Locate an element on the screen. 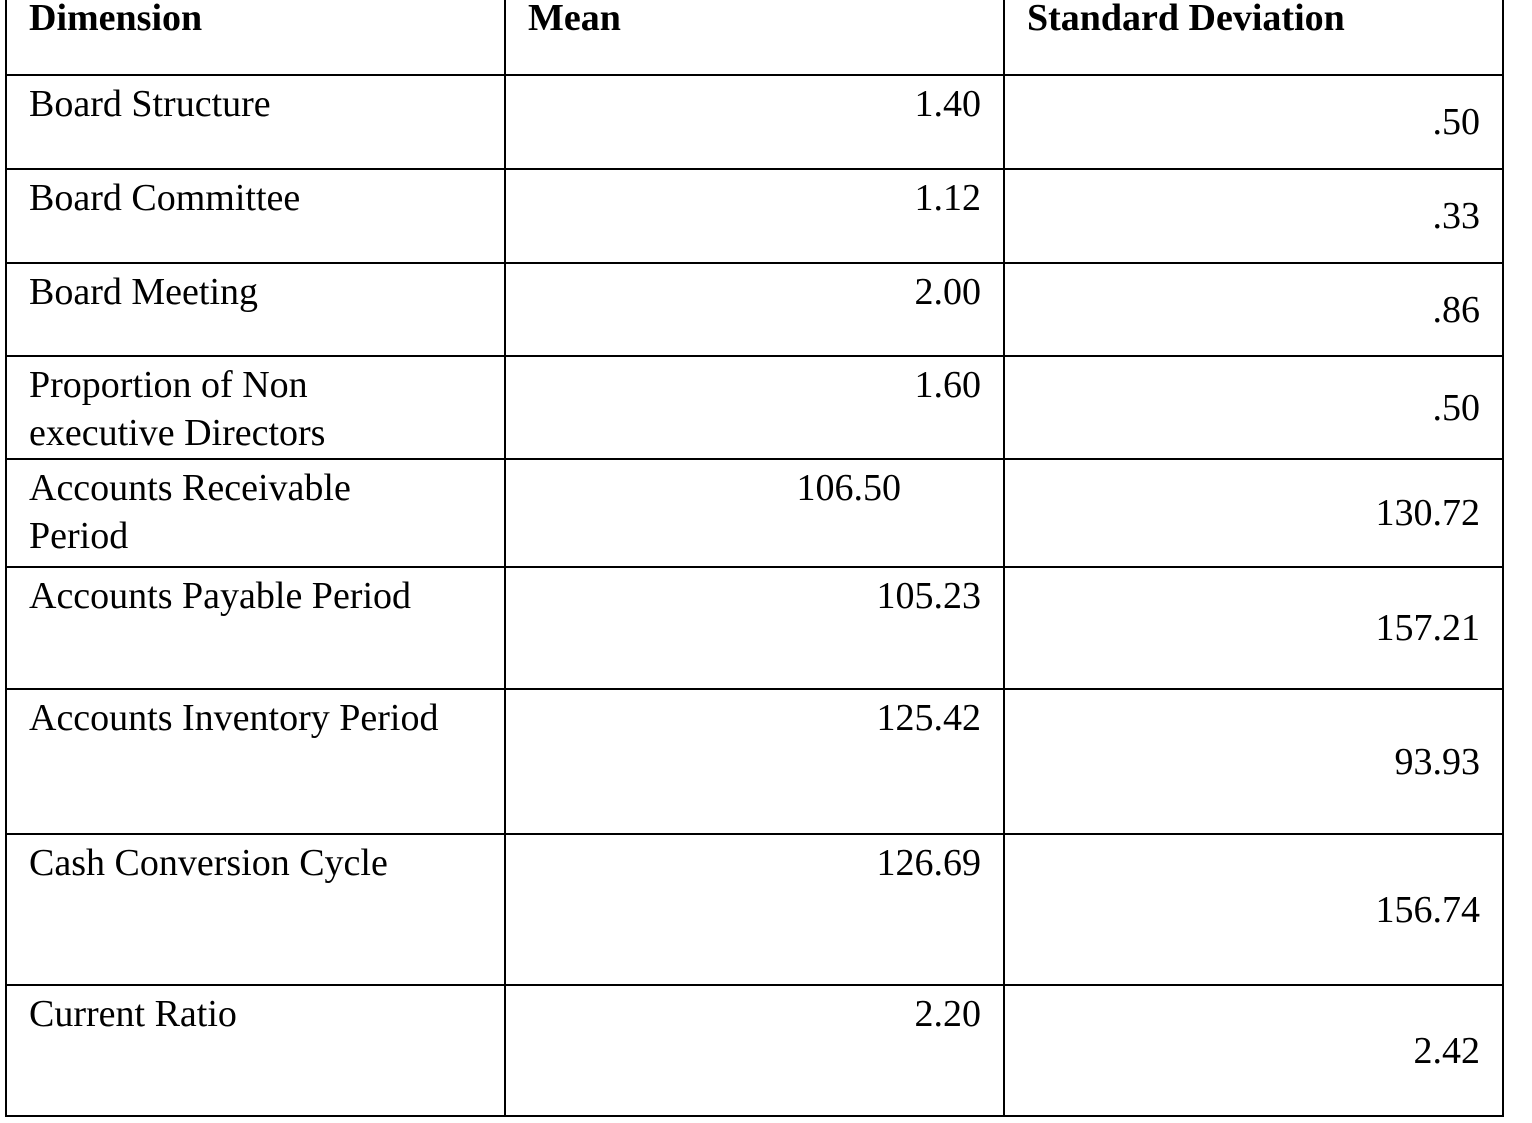 This screenshot has height=1123, width=1532. sd-cell-text: 156.74 is located at coordinates (1428, 909).